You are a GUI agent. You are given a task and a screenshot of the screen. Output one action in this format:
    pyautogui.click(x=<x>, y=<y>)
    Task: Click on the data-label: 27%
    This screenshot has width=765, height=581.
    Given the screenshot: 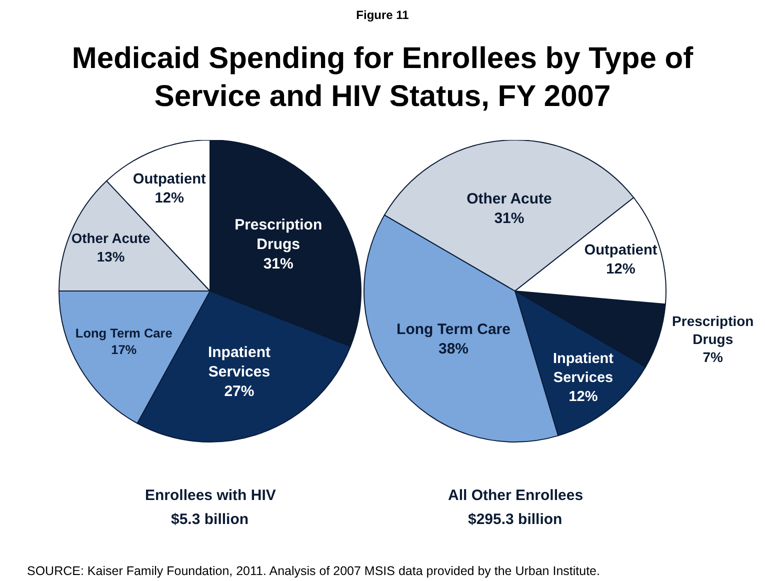 What is the action you would take?
    pyautogui.click(x=239, y=391)
    